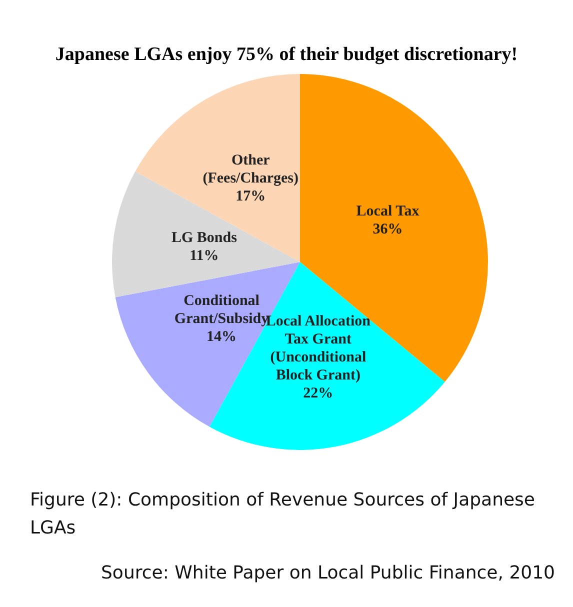  Describe the element at coordinates (388, 212) in the screenshot. I see `slice-label: Local Tax` at that location.